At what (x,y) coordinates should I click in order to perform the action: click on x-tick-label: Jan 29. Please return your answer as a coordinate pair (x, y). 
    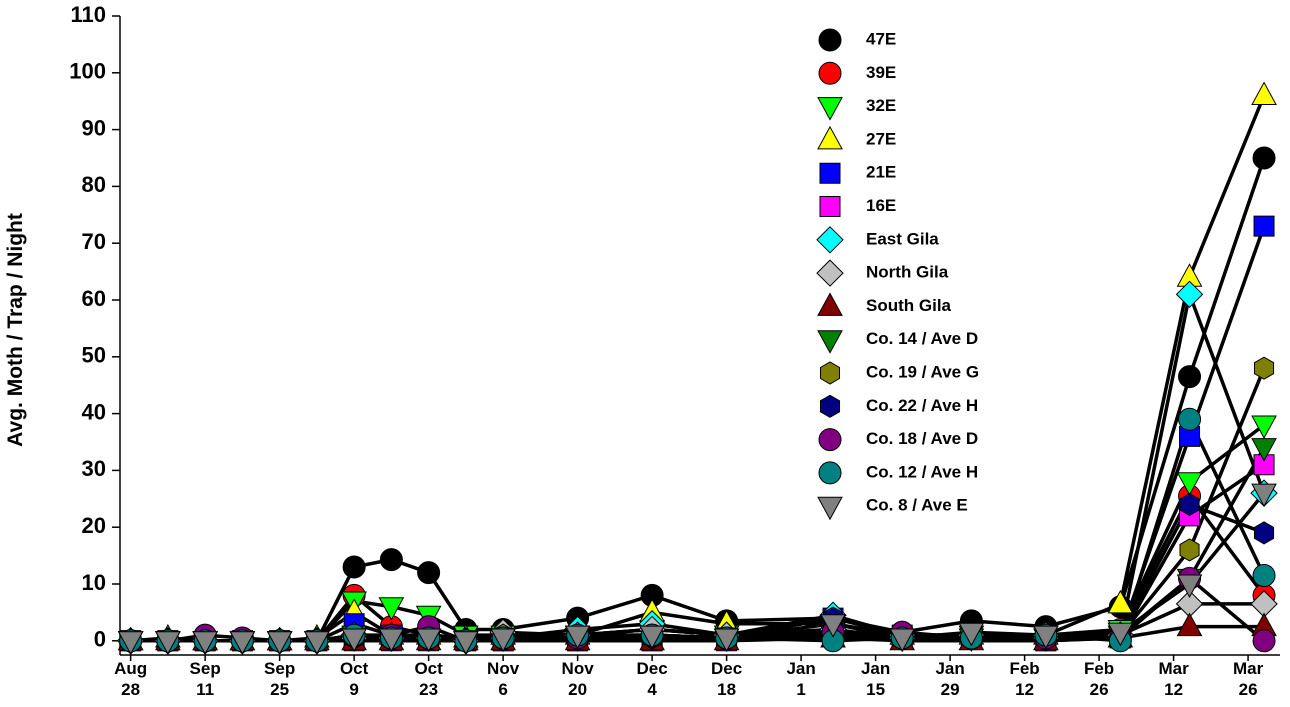
    Looking at the image, I should click on (949, 679).